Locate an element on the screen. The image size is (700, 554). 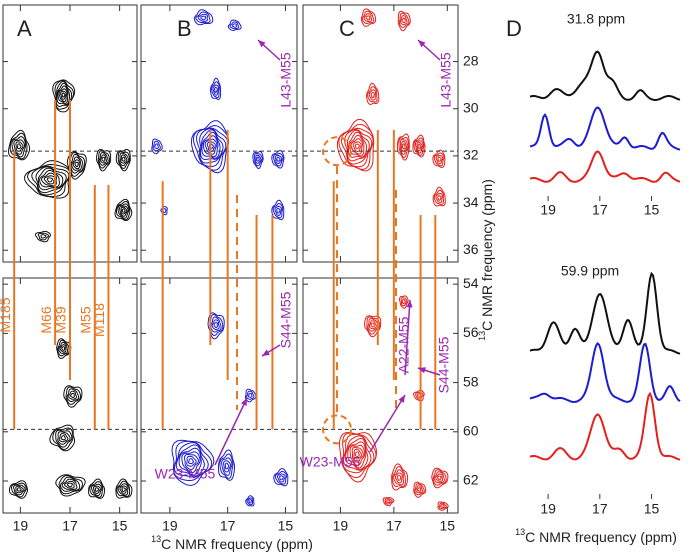
panel-label: A is located at coordinates (24, 28).